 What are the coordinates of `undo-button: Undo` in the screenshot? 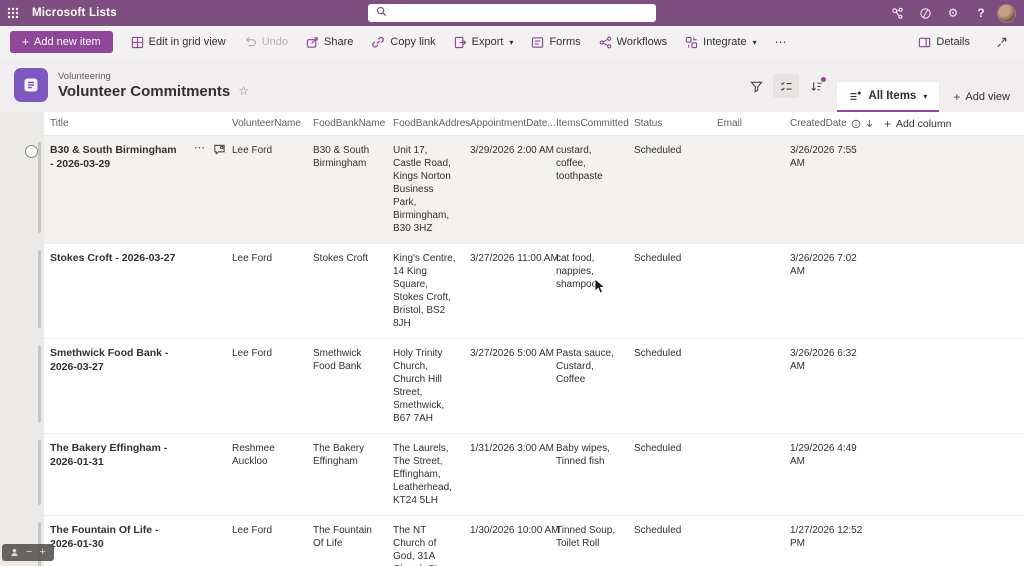 It's located at (266, 42).